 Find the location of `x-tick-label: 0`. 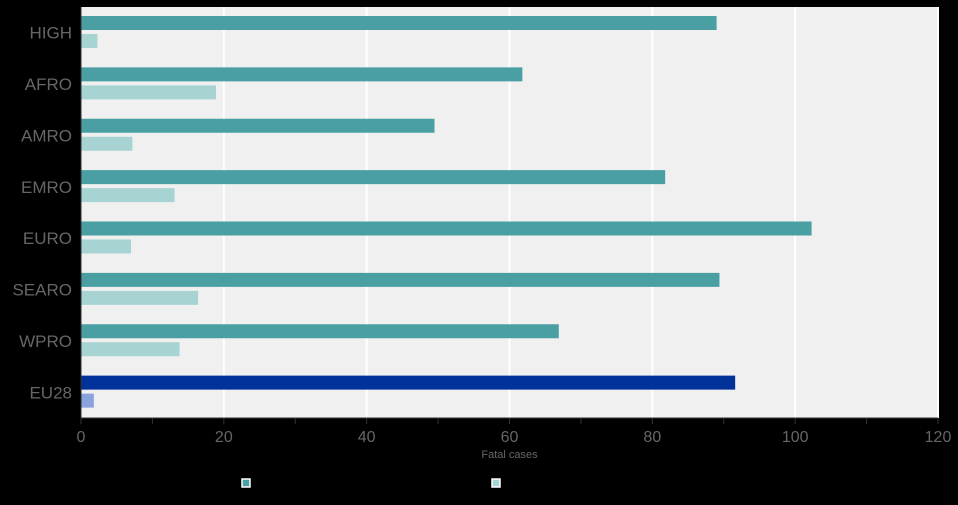

x-tick-label: 0 is located at coordinates (81, 437).